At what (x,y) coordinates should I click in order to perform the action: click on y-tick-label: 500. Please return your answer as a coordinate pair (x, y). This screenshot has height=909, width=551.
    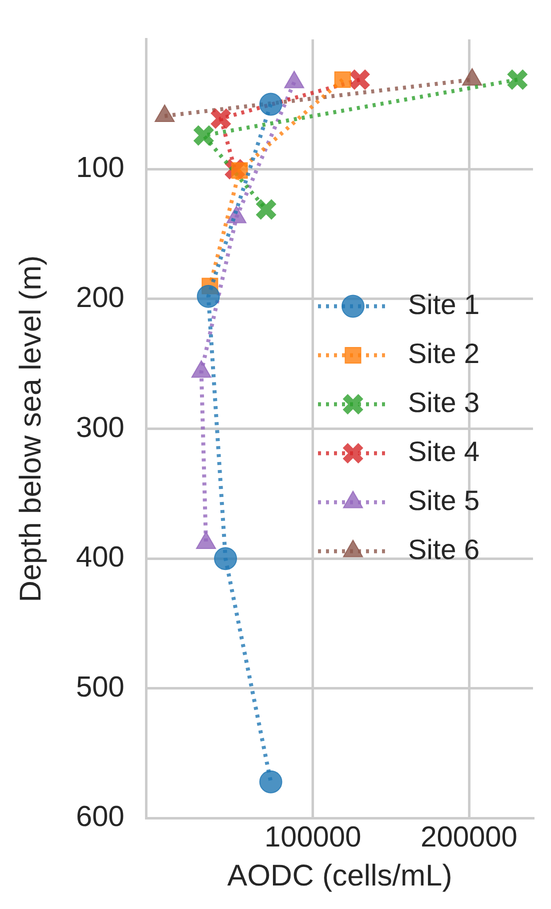
    Looking at the image, I should click on (100, 687).